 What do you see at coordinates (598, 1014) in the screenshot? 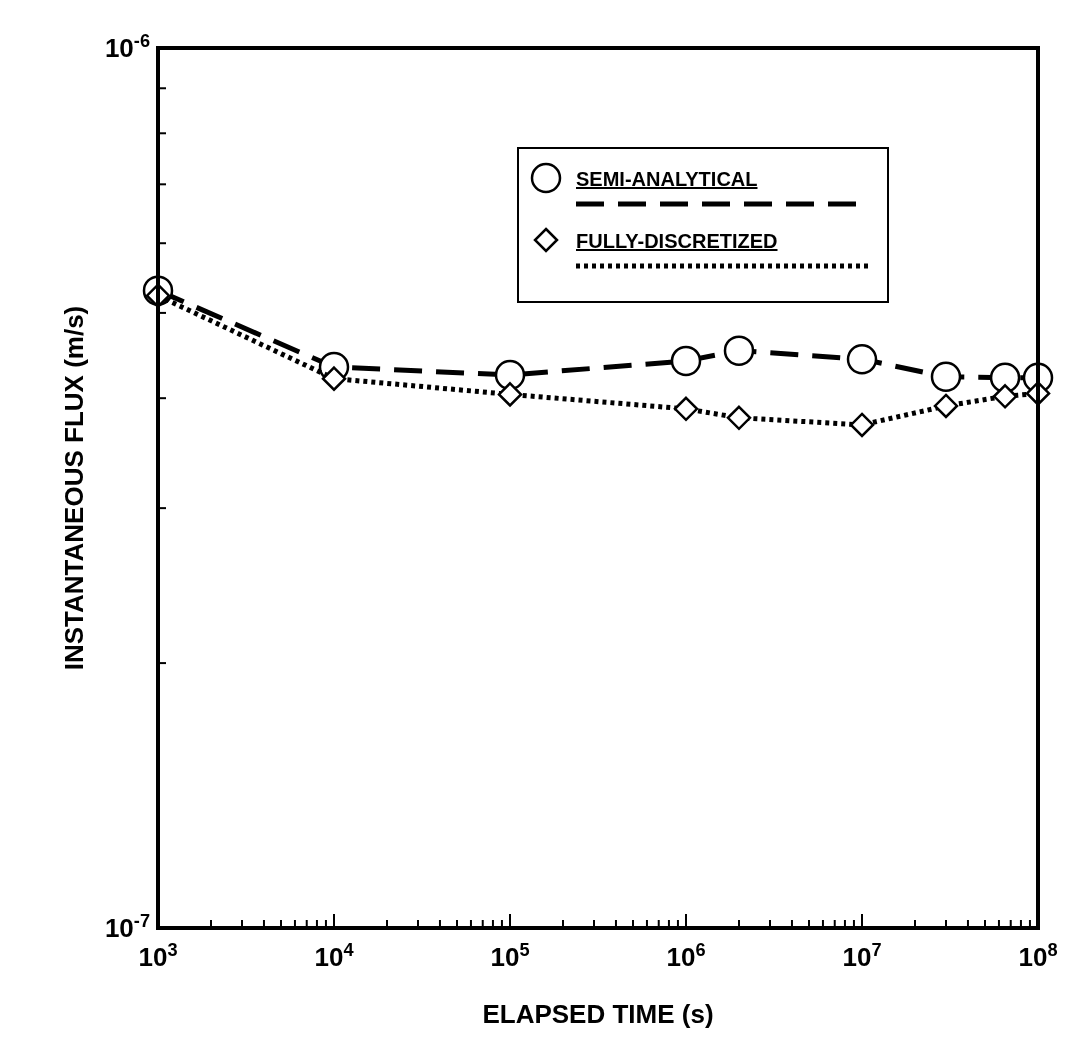
I see `x-axis-title: ELAPSED TIME (s)` at bounding box center [598, 1014].